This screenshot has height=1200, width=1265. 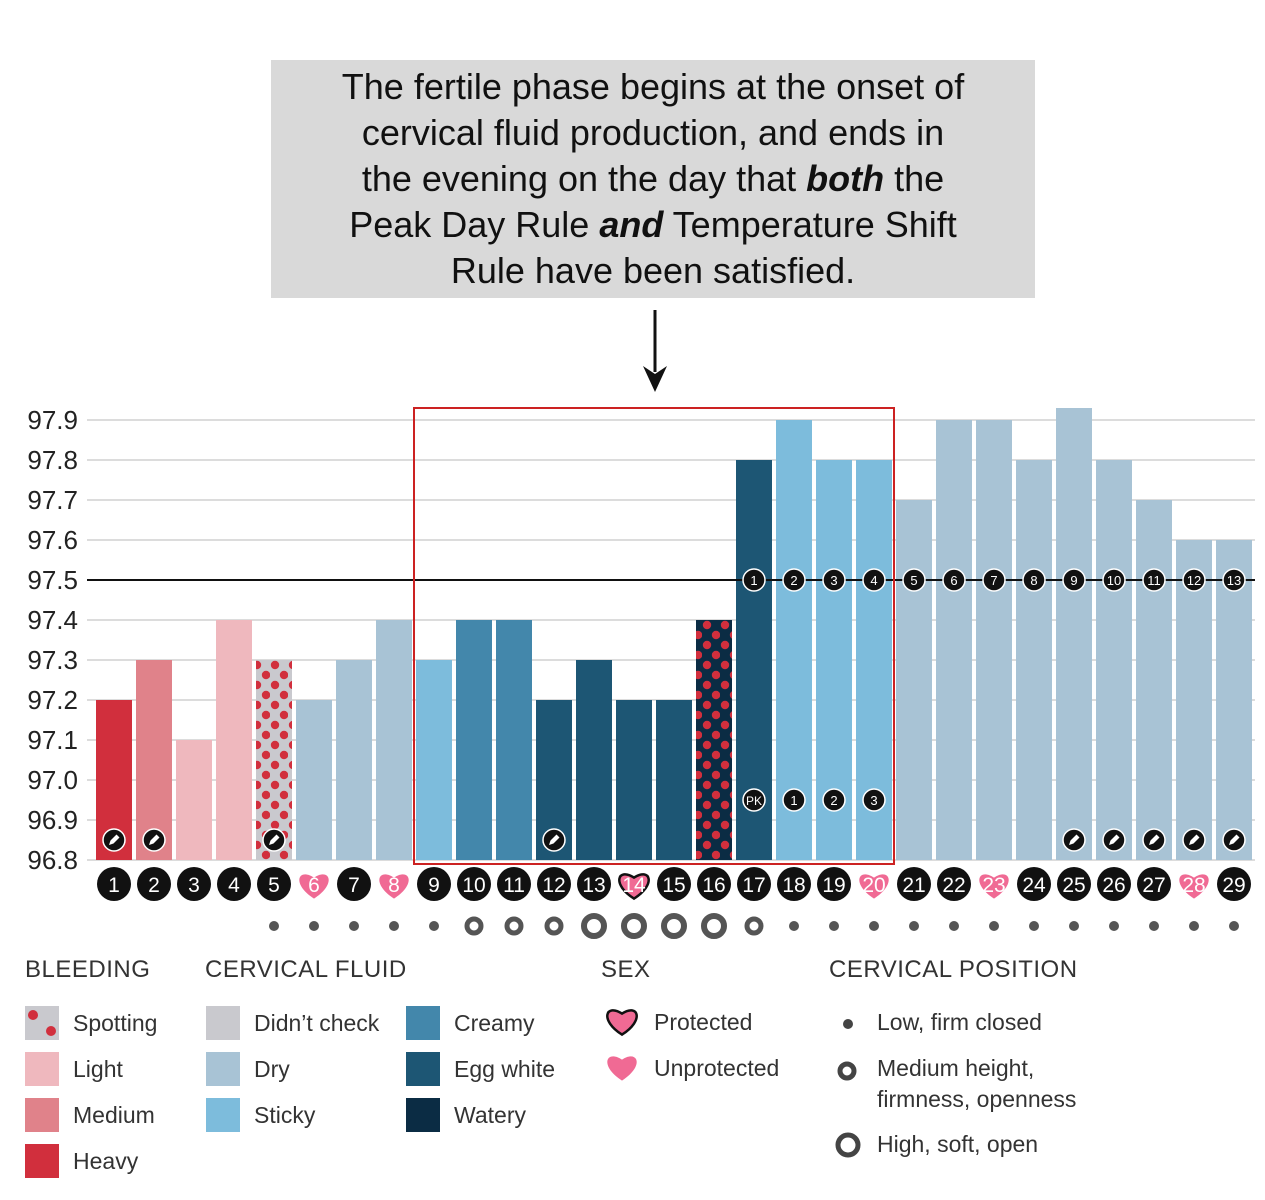 What do you see at coordinates (833, 885) in the screenshot?
I see `day-number-label: 19` at bounding box center [833, 885].